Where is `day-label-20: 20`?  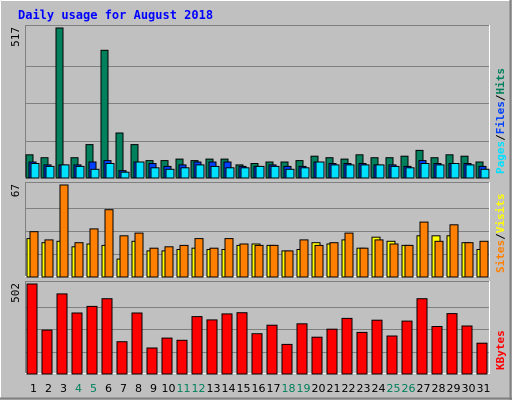
day-label-20: 20 is located at coordinates (319, 388).